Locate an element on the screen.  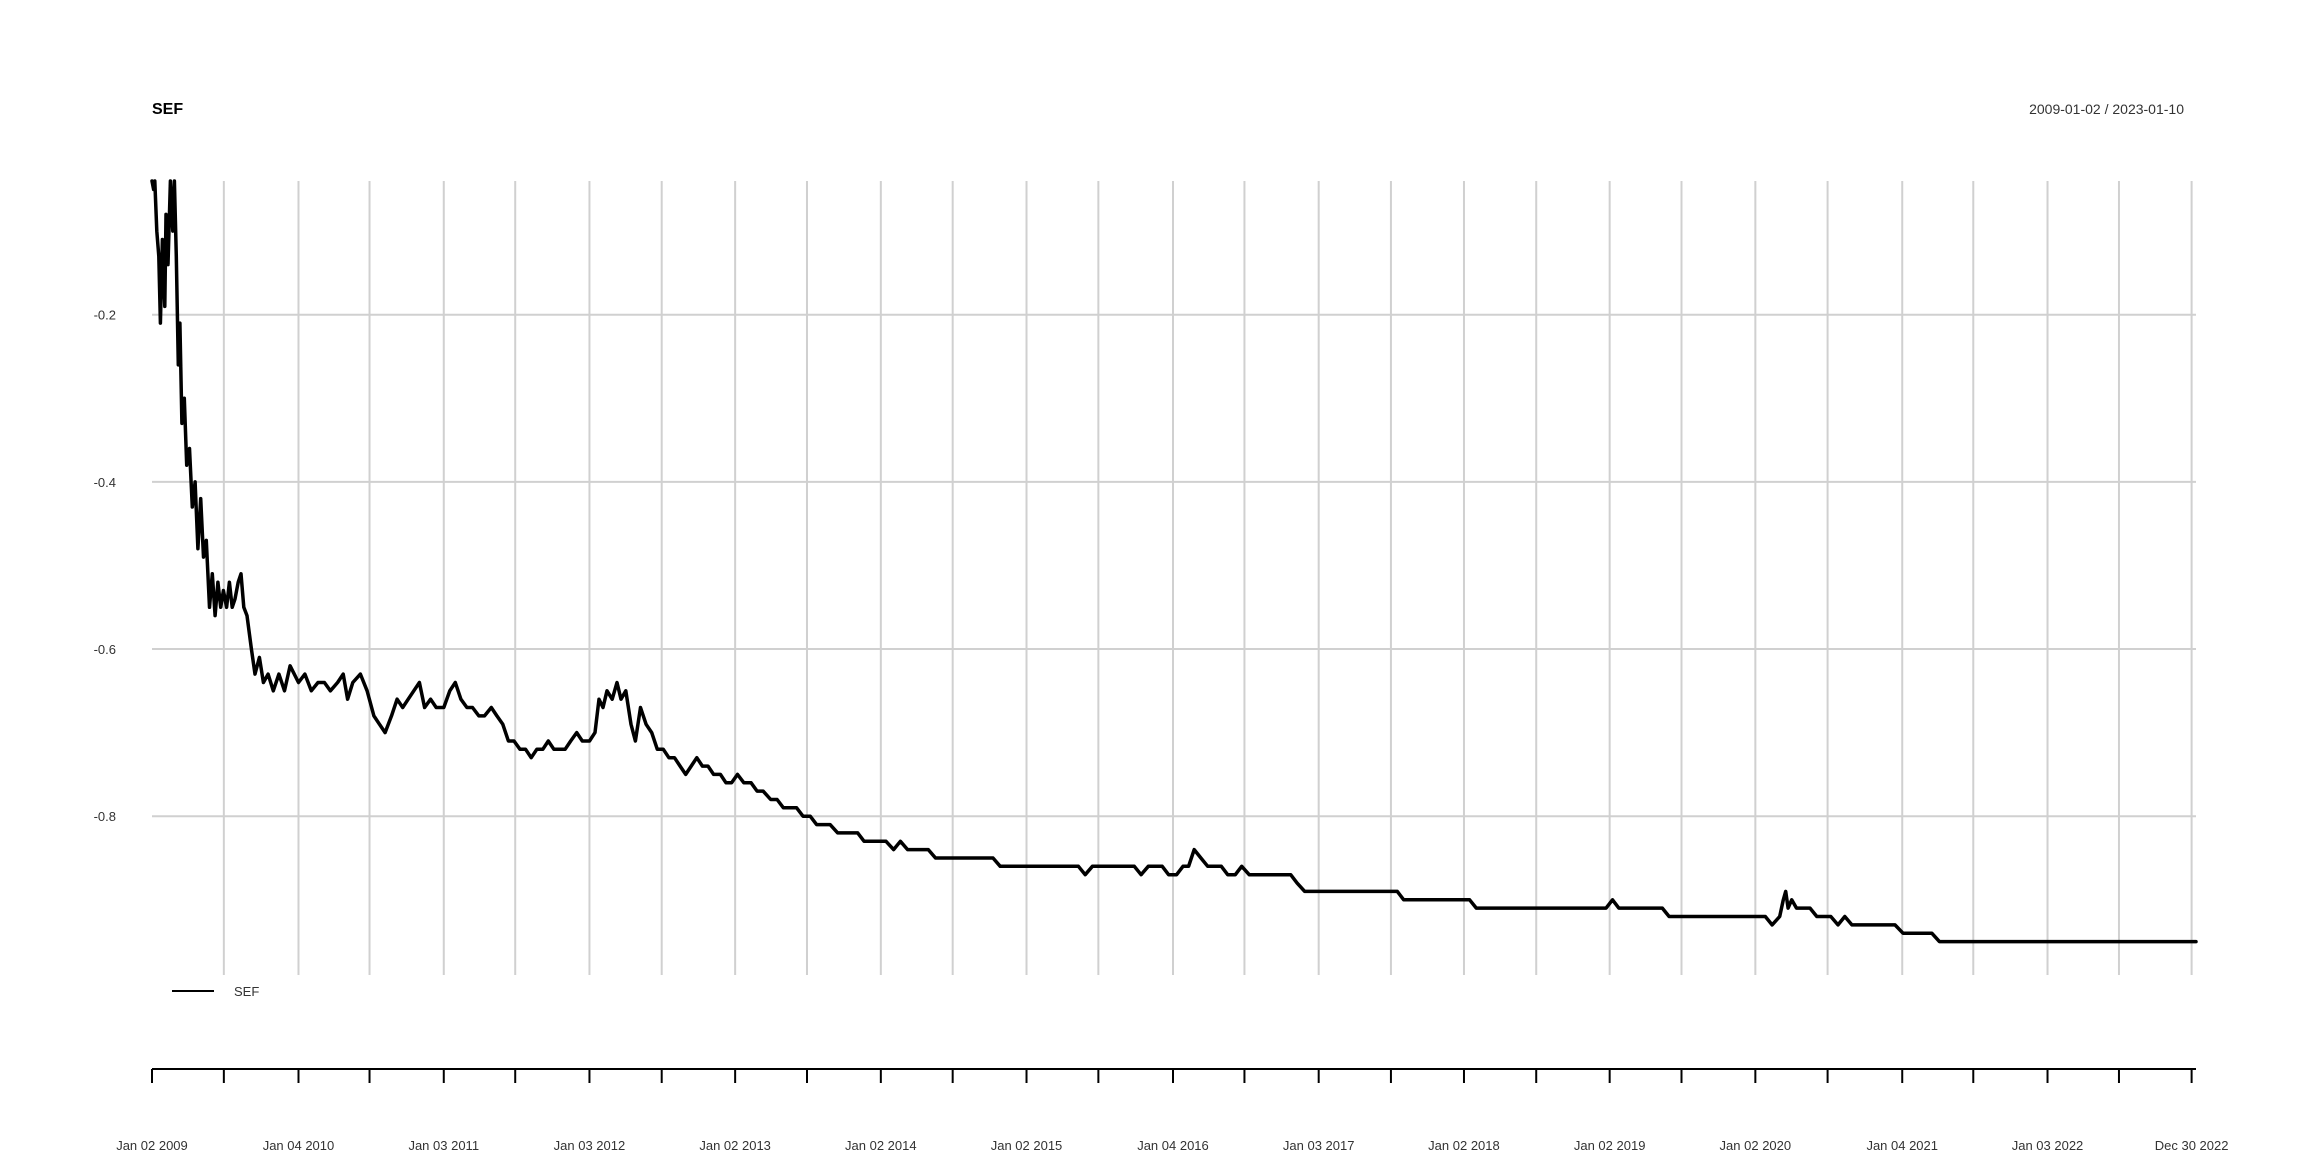
chart-title: SEF is located at coordinates (167, 109).